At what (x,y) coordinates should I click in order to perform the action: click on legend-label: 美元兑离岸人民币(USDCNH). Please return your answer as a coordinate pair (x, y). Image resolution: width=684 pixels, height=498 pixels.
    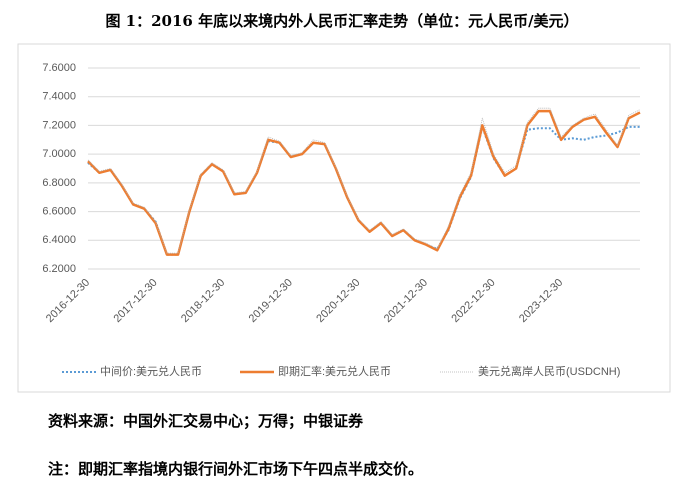
    Looking at the image, I should click on (549, 371).